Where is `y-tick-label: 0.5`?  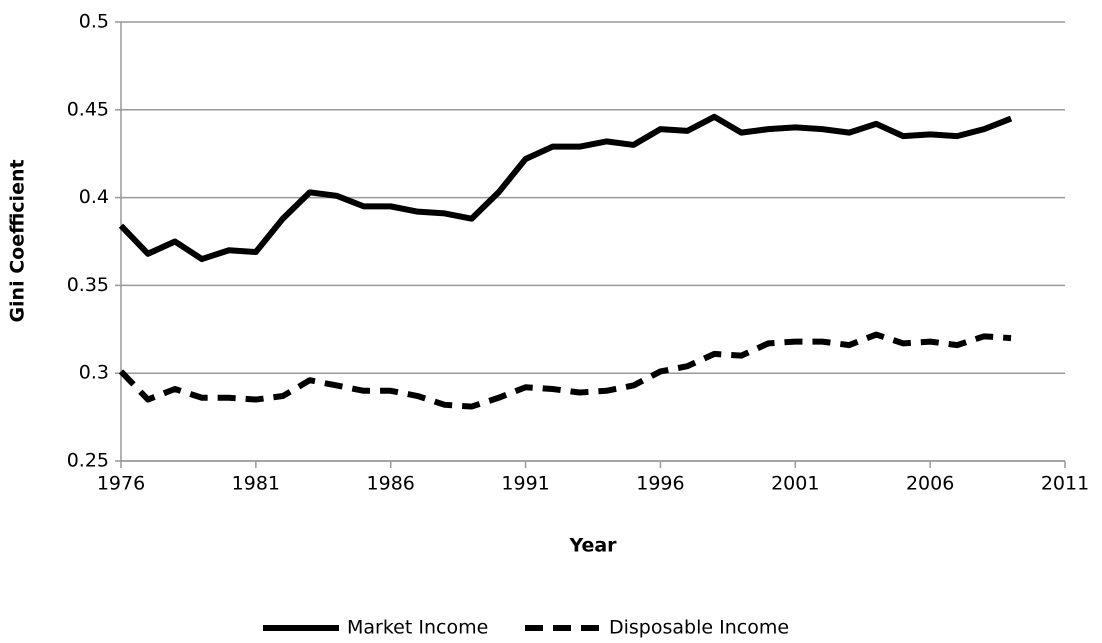
y-tick-label: 0.5 is located at coordinates (94, 22).